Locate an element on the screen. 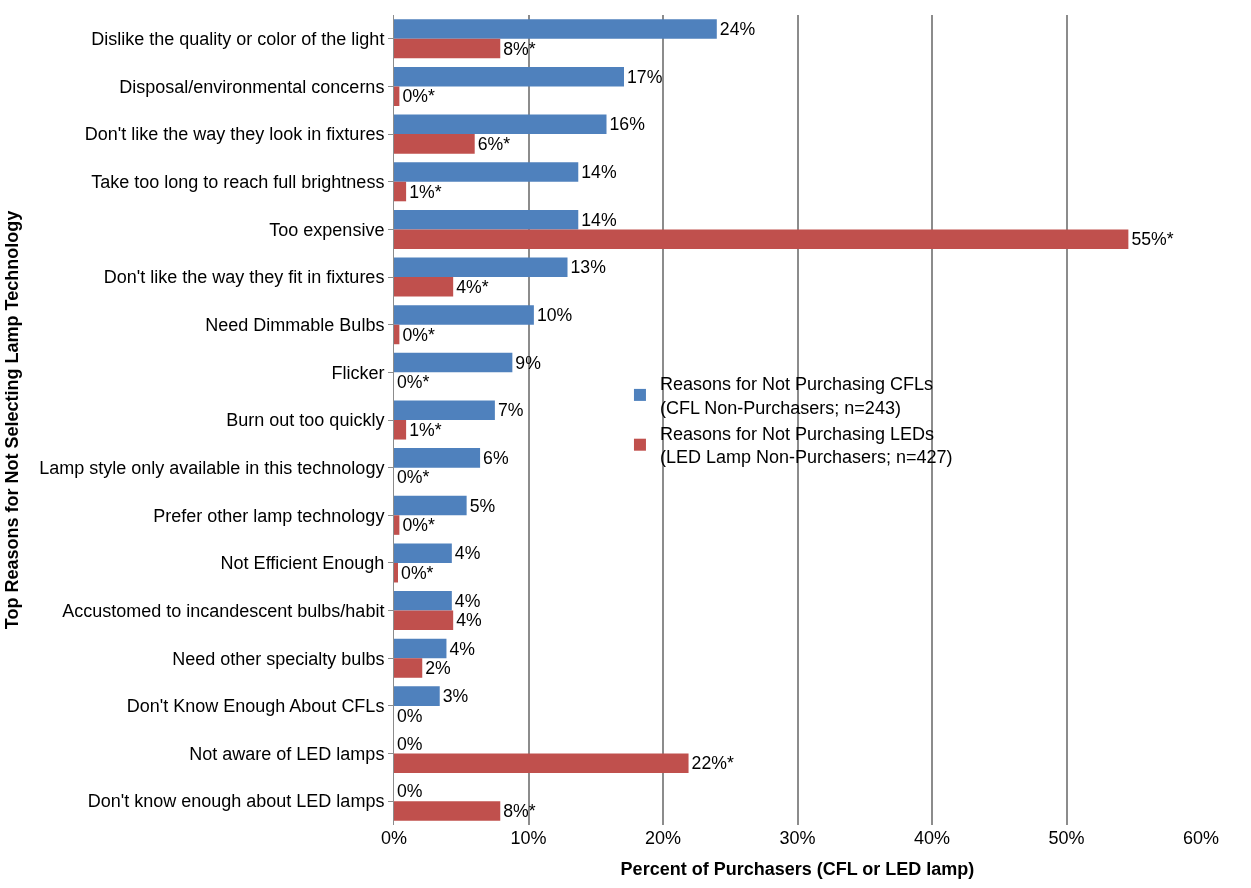  x-tick-label: 10% is located at coordinates (528, 838).